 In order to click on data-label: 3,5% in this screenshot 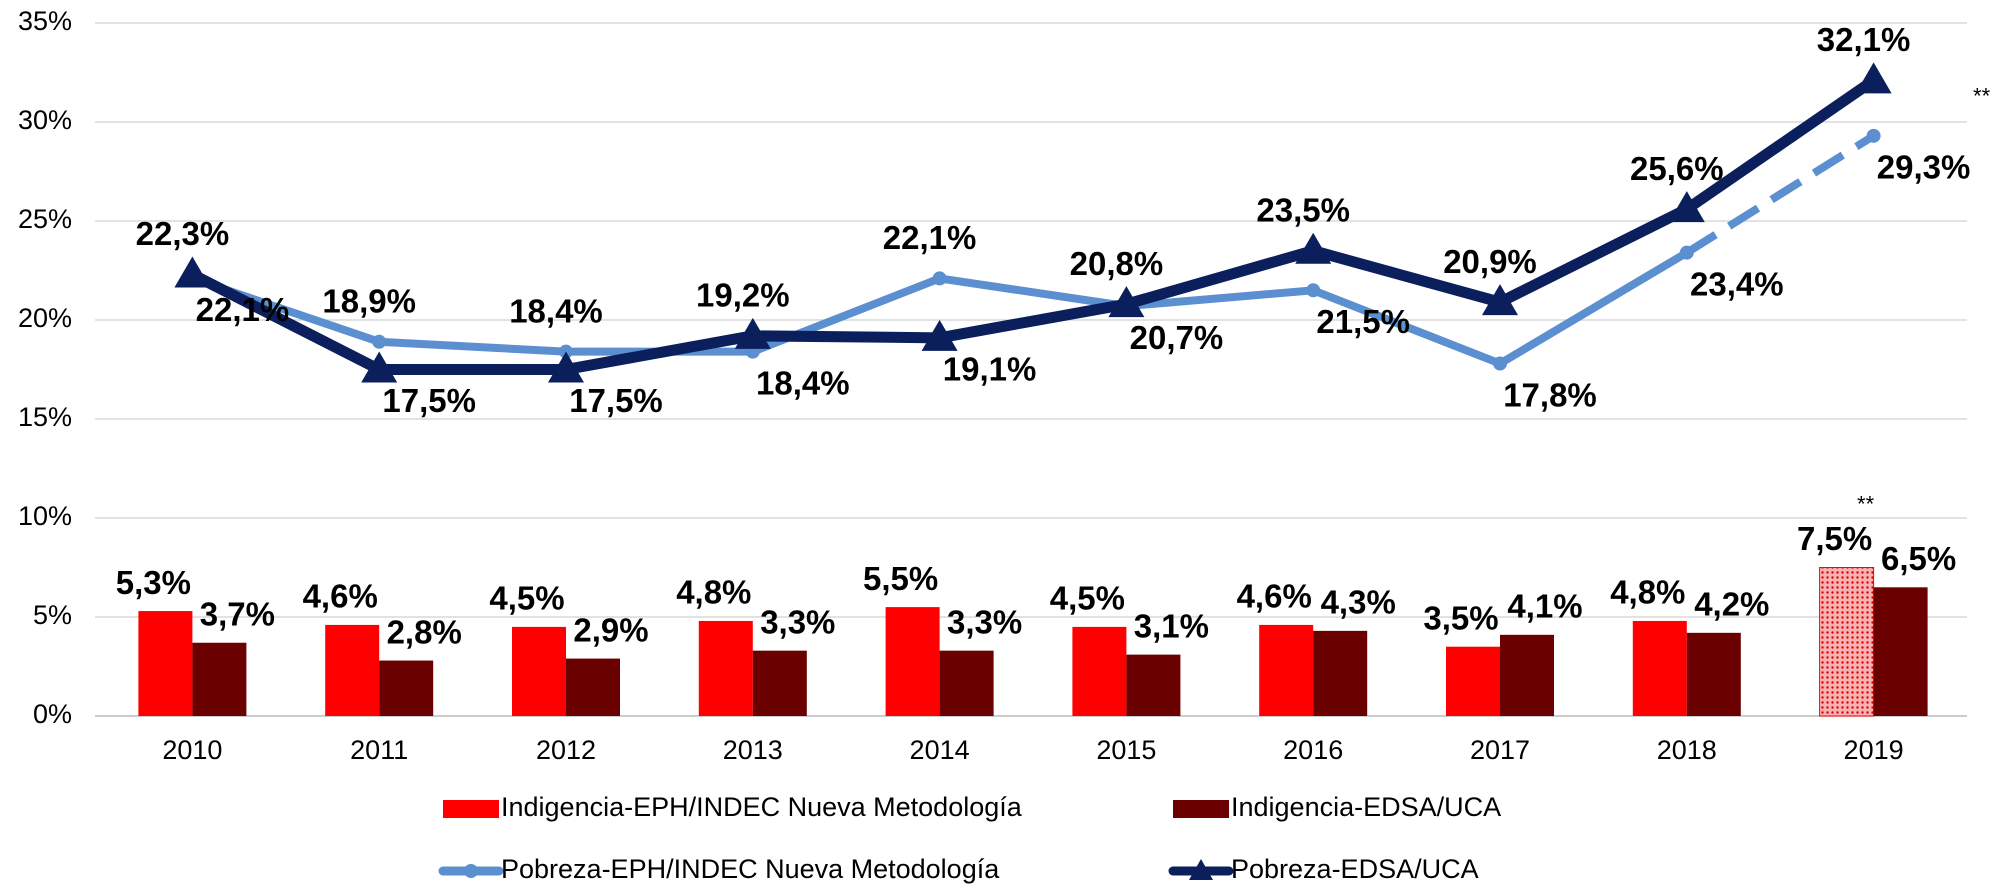, I will do `click(1460, 617)`.